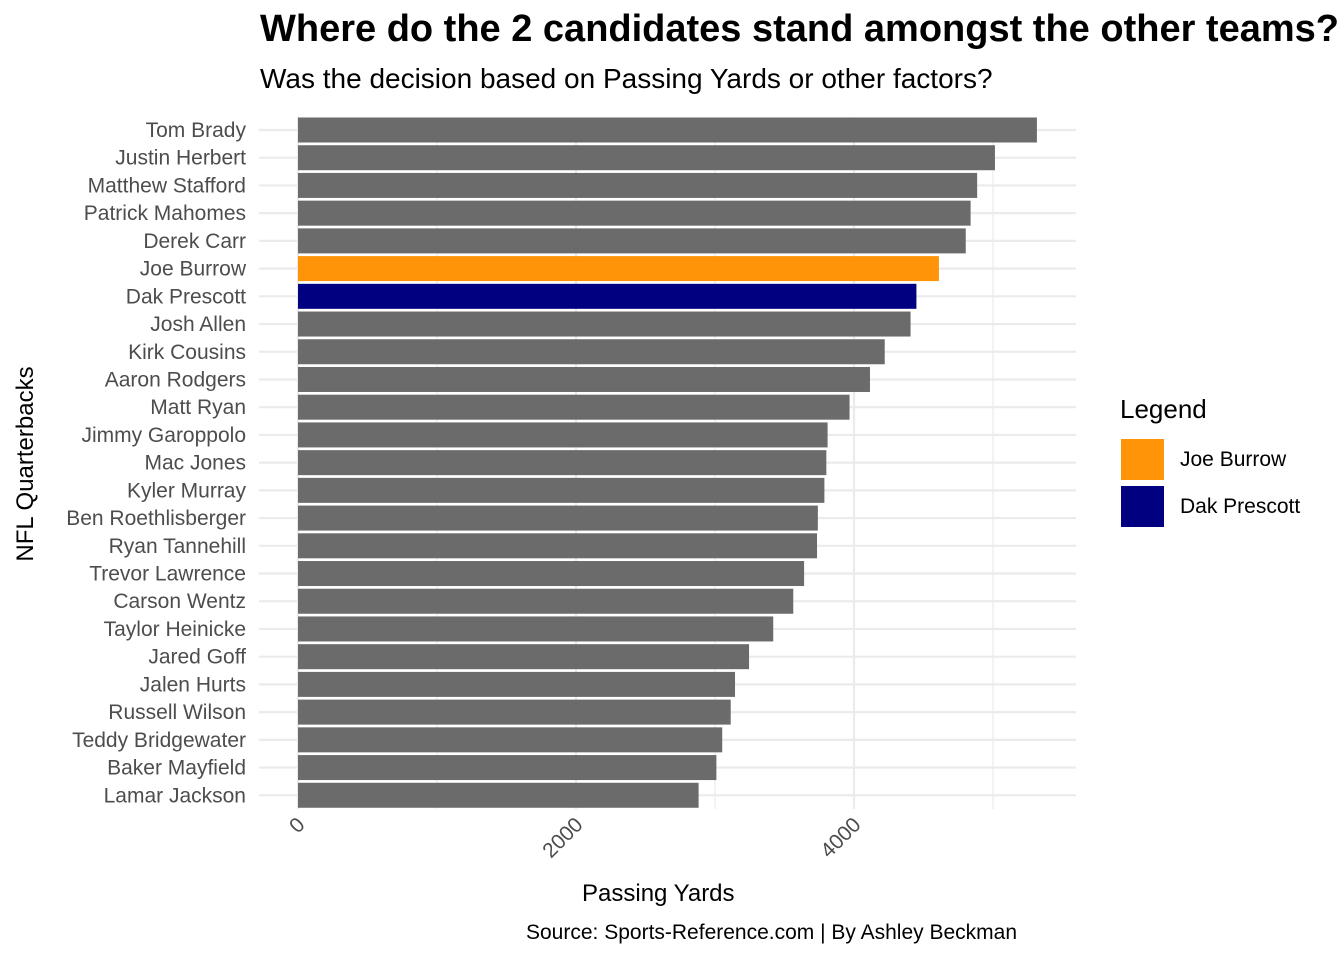  I want to click on bar-ryan-tannehill, so click(558, 546).